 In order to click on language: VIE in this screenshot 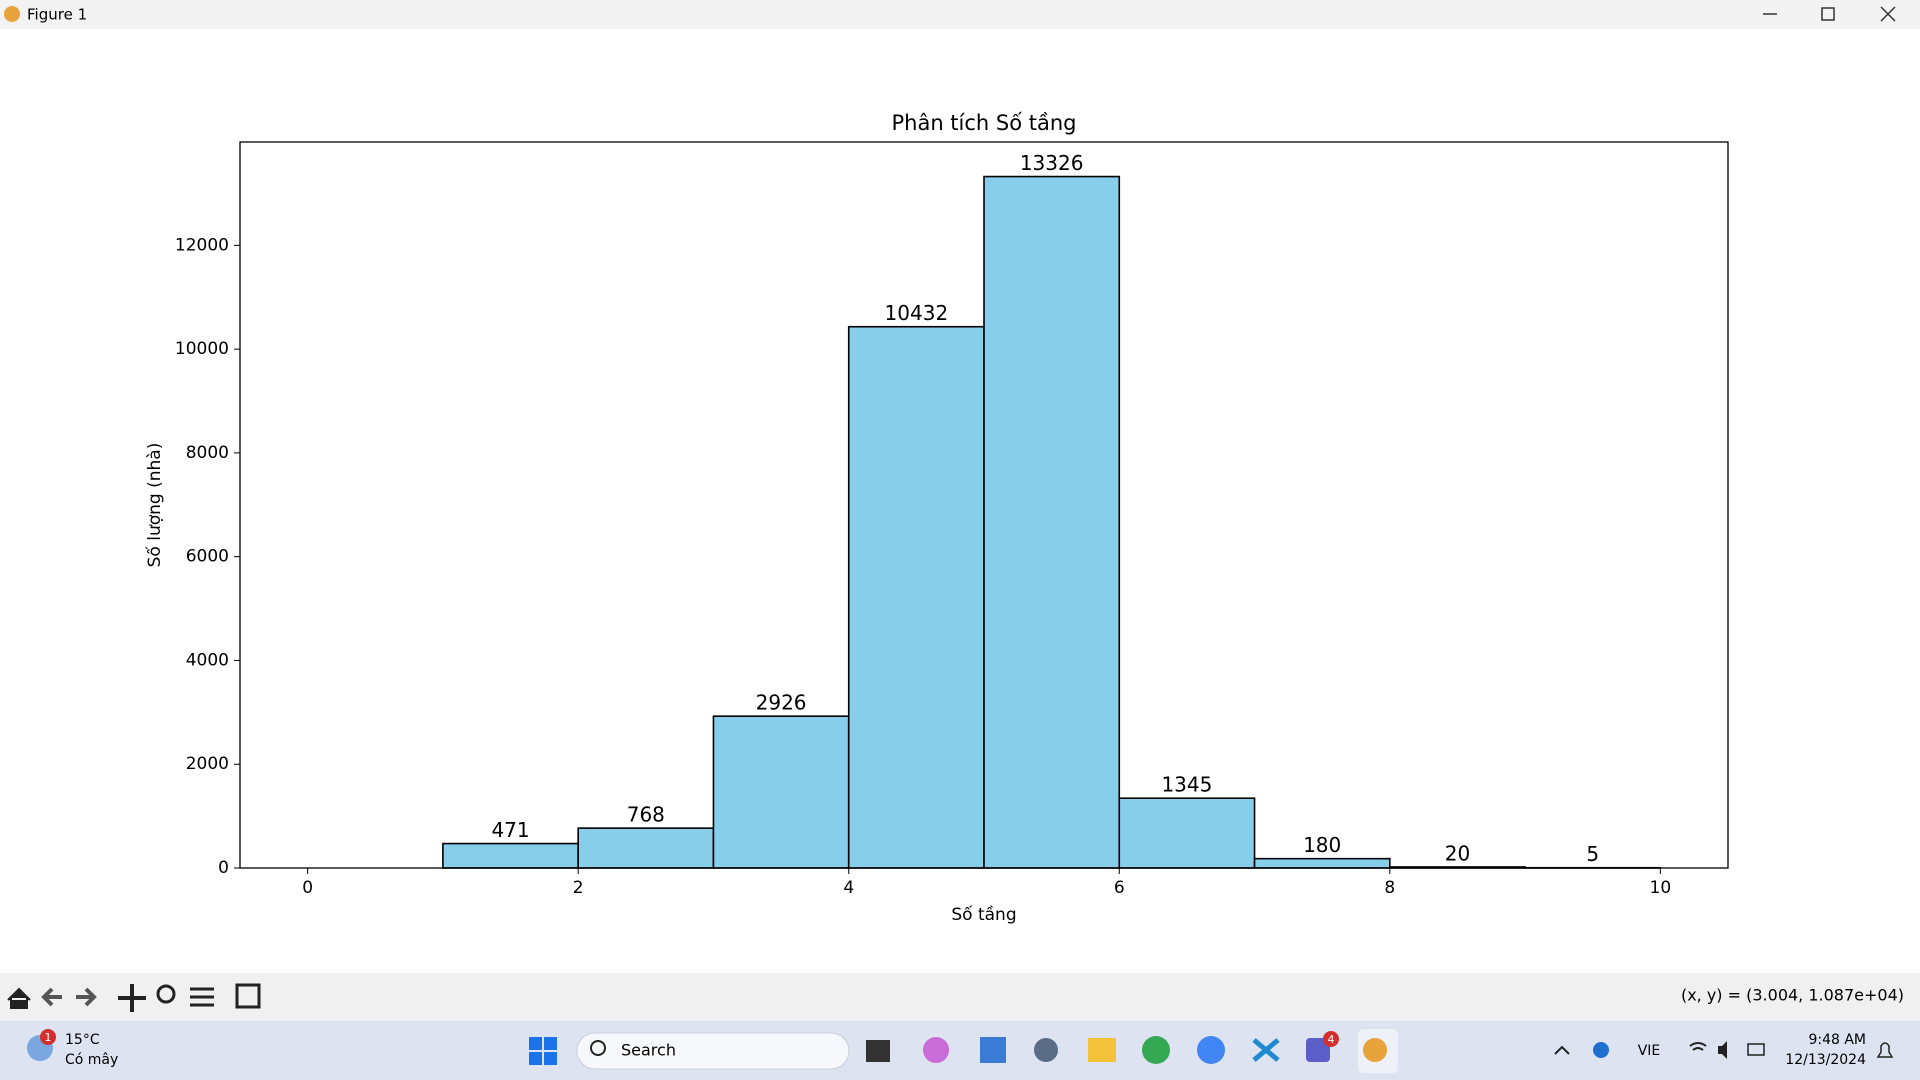, I will do `click(1649, 1051)`.